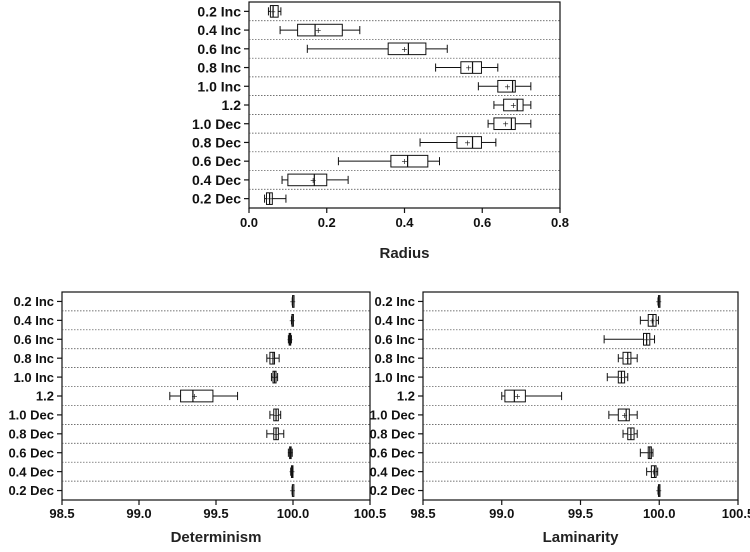  Describe the element at coordinates (138, 513) in the screenshot. I see `x-tick-label: 99.0` at that location.